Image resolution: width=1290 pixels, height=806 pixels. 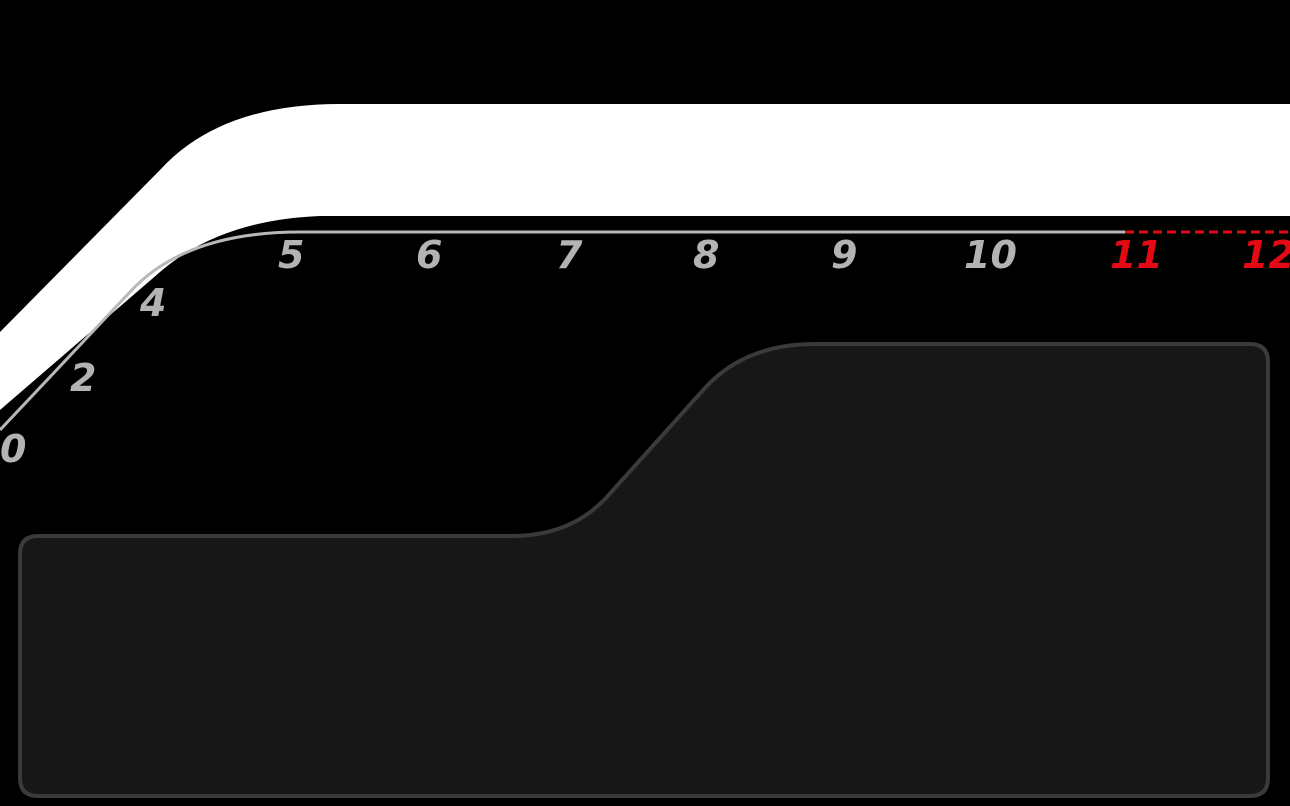 I want to click on tick-label-5: 5, so click(x=291, y=255).